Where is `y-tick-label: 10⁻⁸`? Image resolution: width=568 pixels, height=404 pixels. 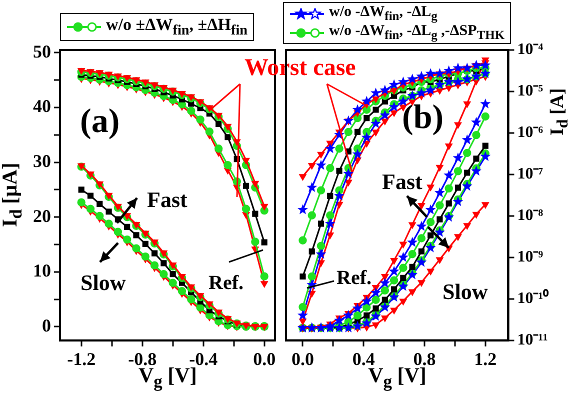
y-tick-label: 10⁻⁸ is located at coordinates (530, 215).